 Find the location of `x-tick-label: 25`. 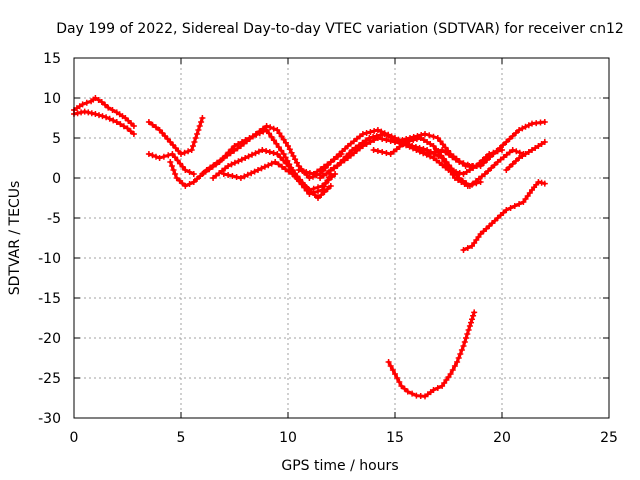

x-tick-label: 25 is located at coordinates (609, 438).